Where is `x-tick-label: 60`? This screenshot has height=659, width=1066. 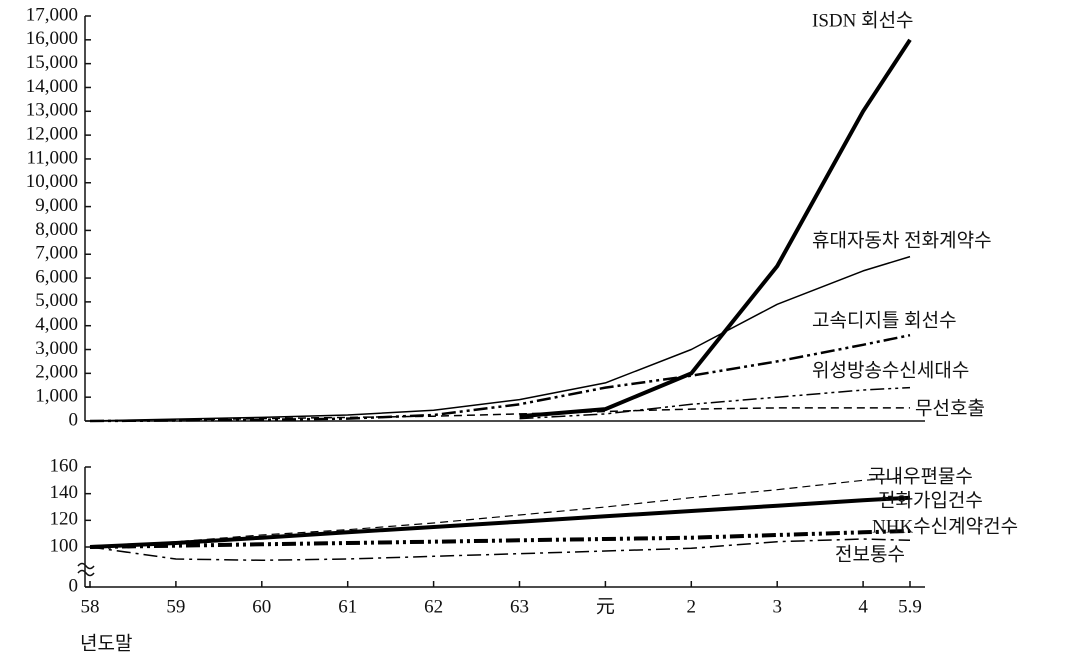
x-tick-label: 60 is located at coordinates (261, 606).